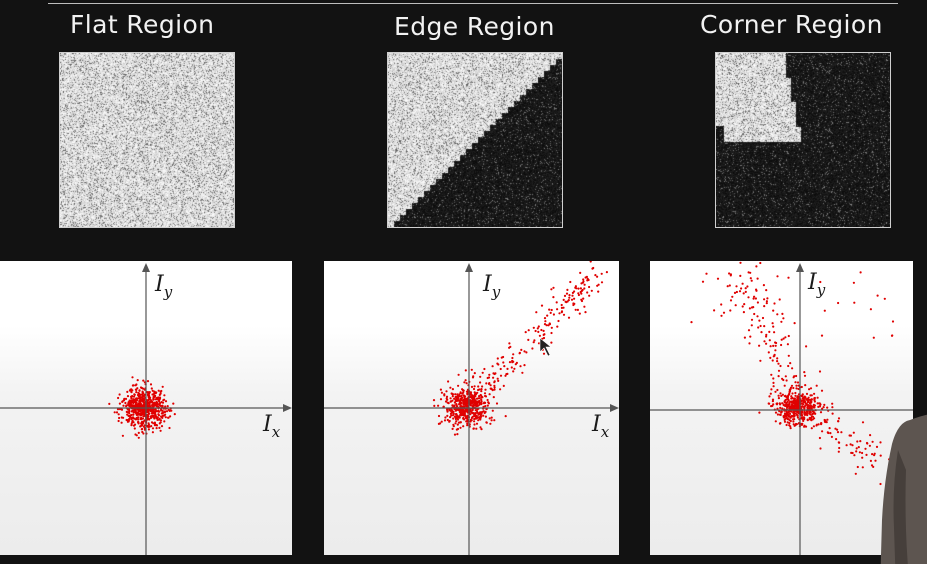 Image resolution: width=927 pixels, height=564 pixels. I want to click on corner-y-axis-label: Iy, so click(816, 284).